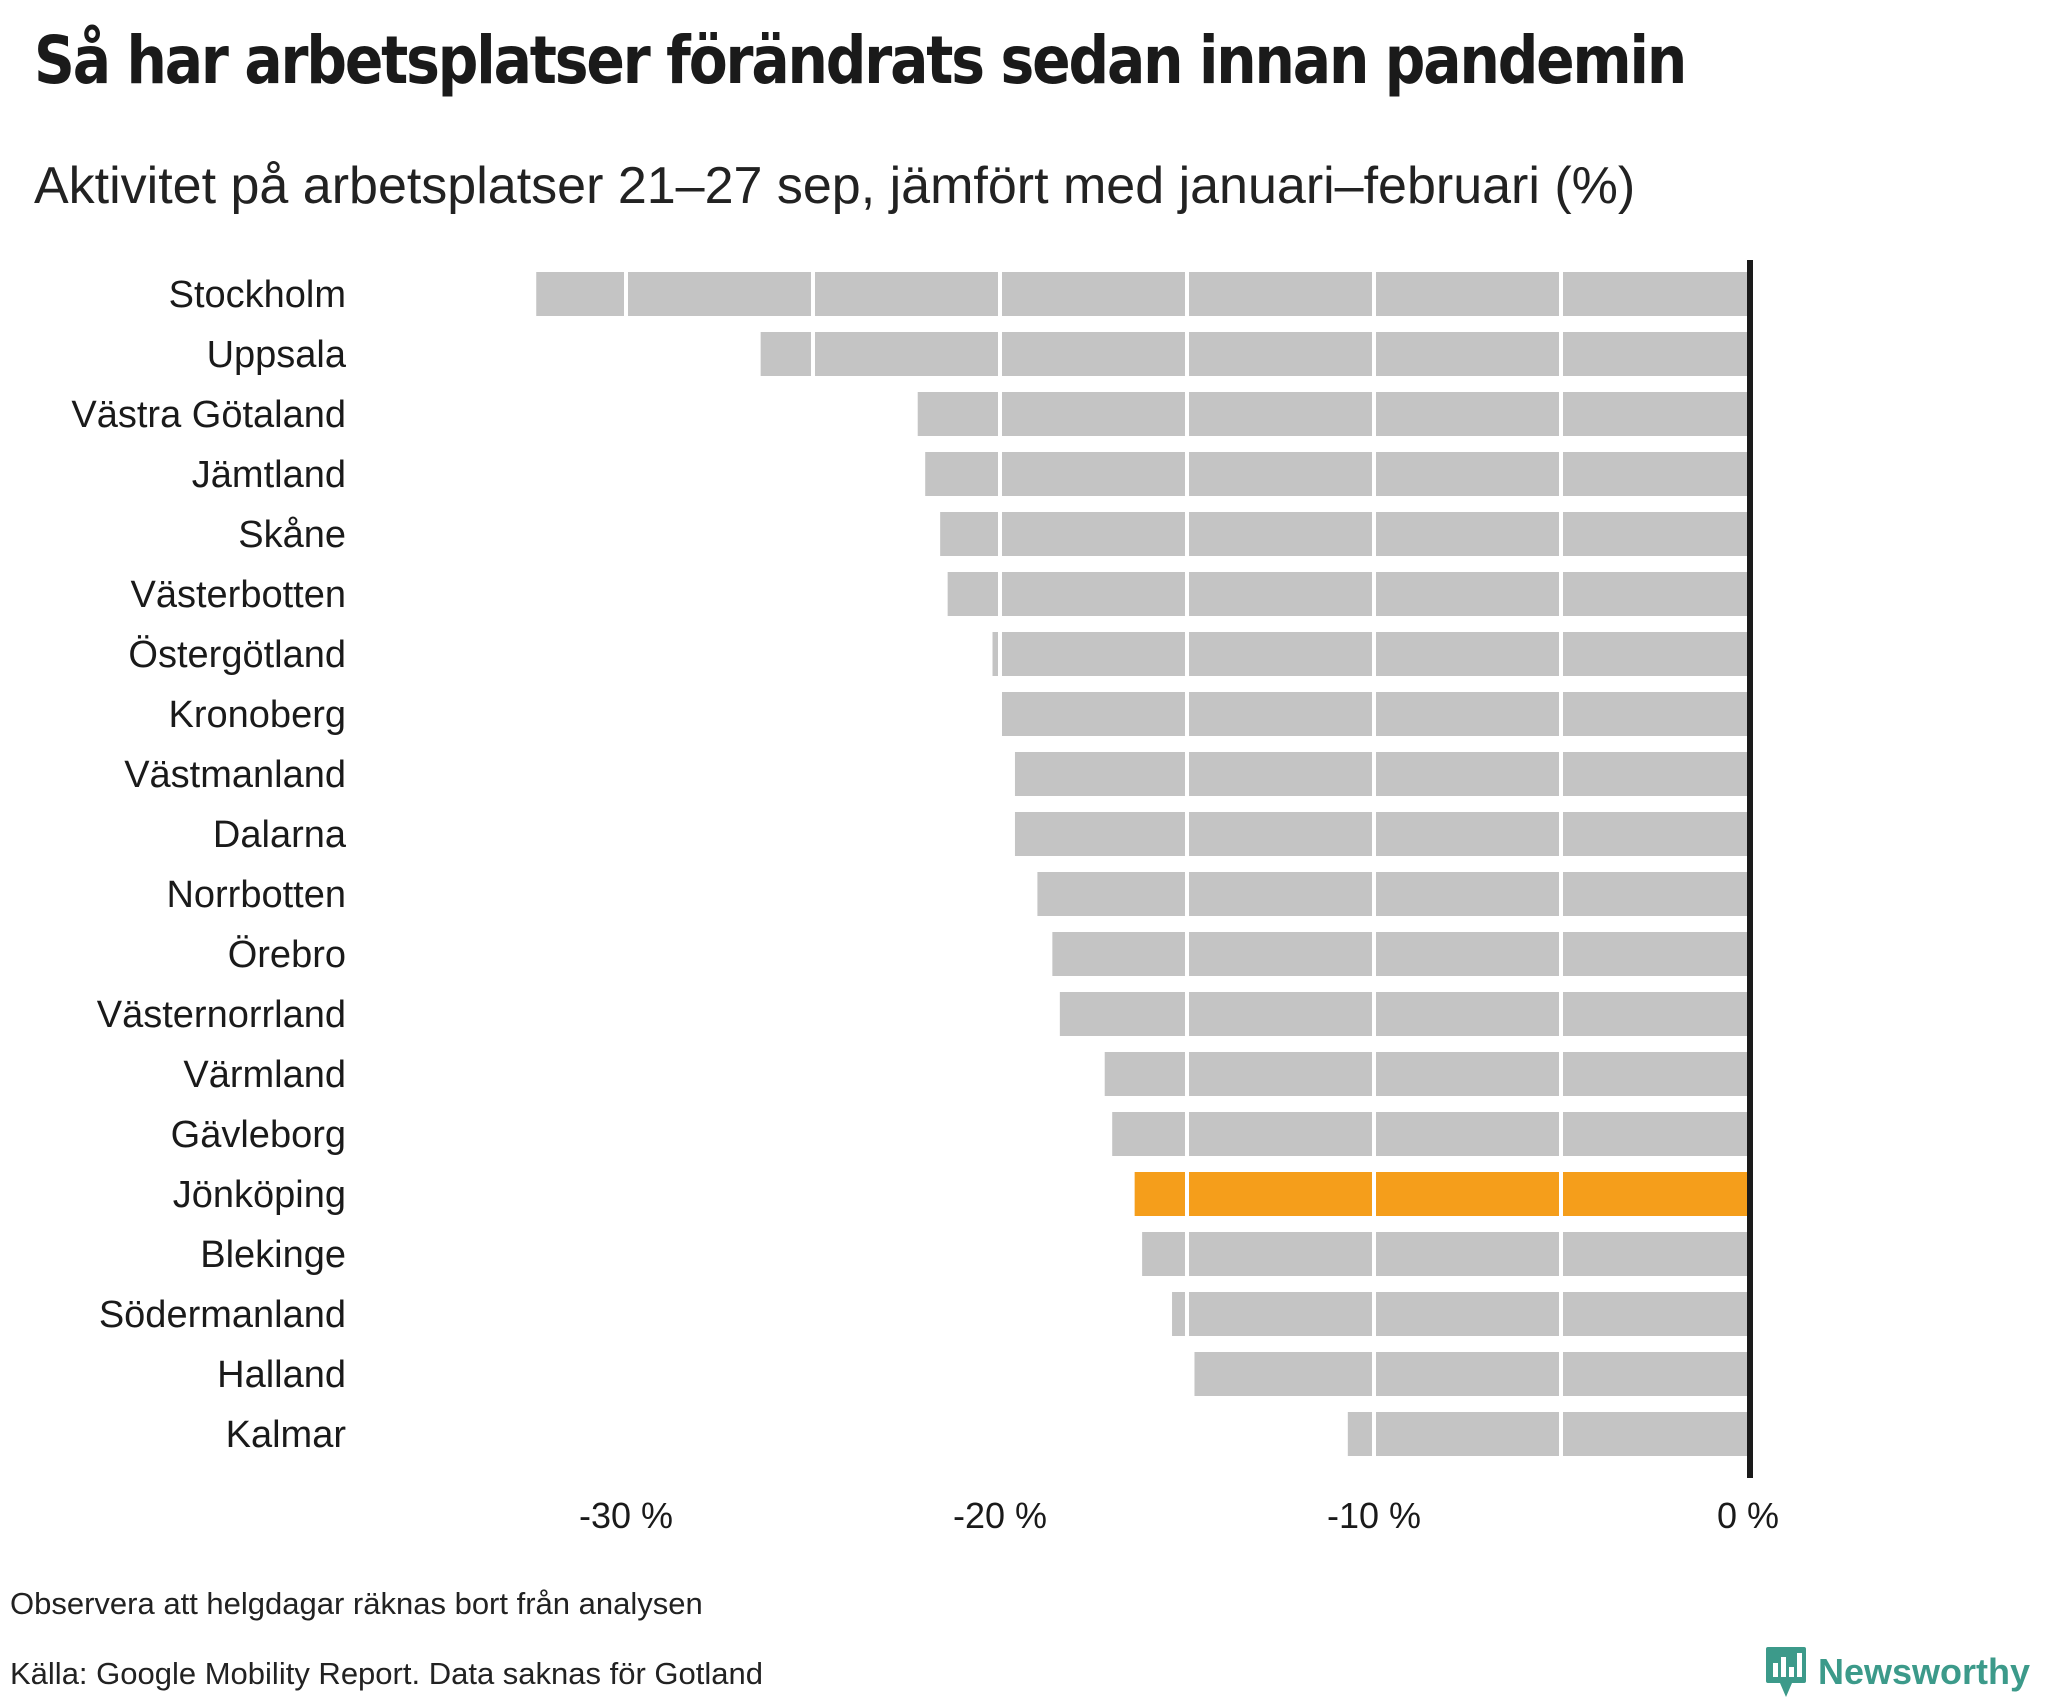 Image resolution: width=2048 pixels, height=1700 pixels. Describe the element at coordinates (1748, 1515) in the screenshot. I see `x-tick-label: 0 %` at that location.